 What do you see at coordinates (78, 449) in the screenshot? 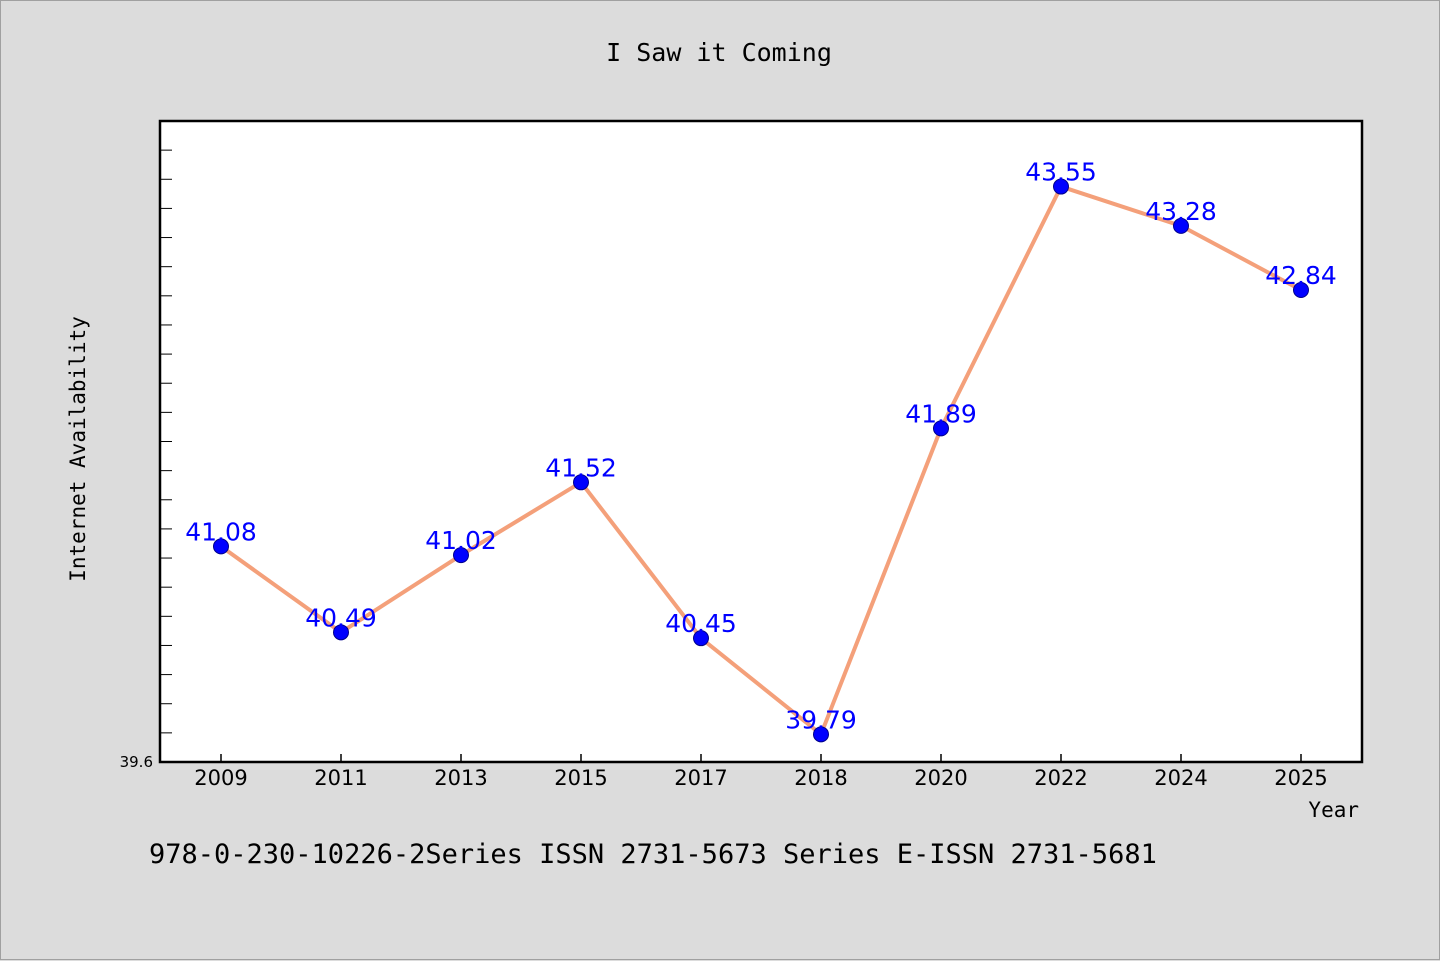
I see `y-axis-label: Internet Availability` at bounding box center [78, 449].